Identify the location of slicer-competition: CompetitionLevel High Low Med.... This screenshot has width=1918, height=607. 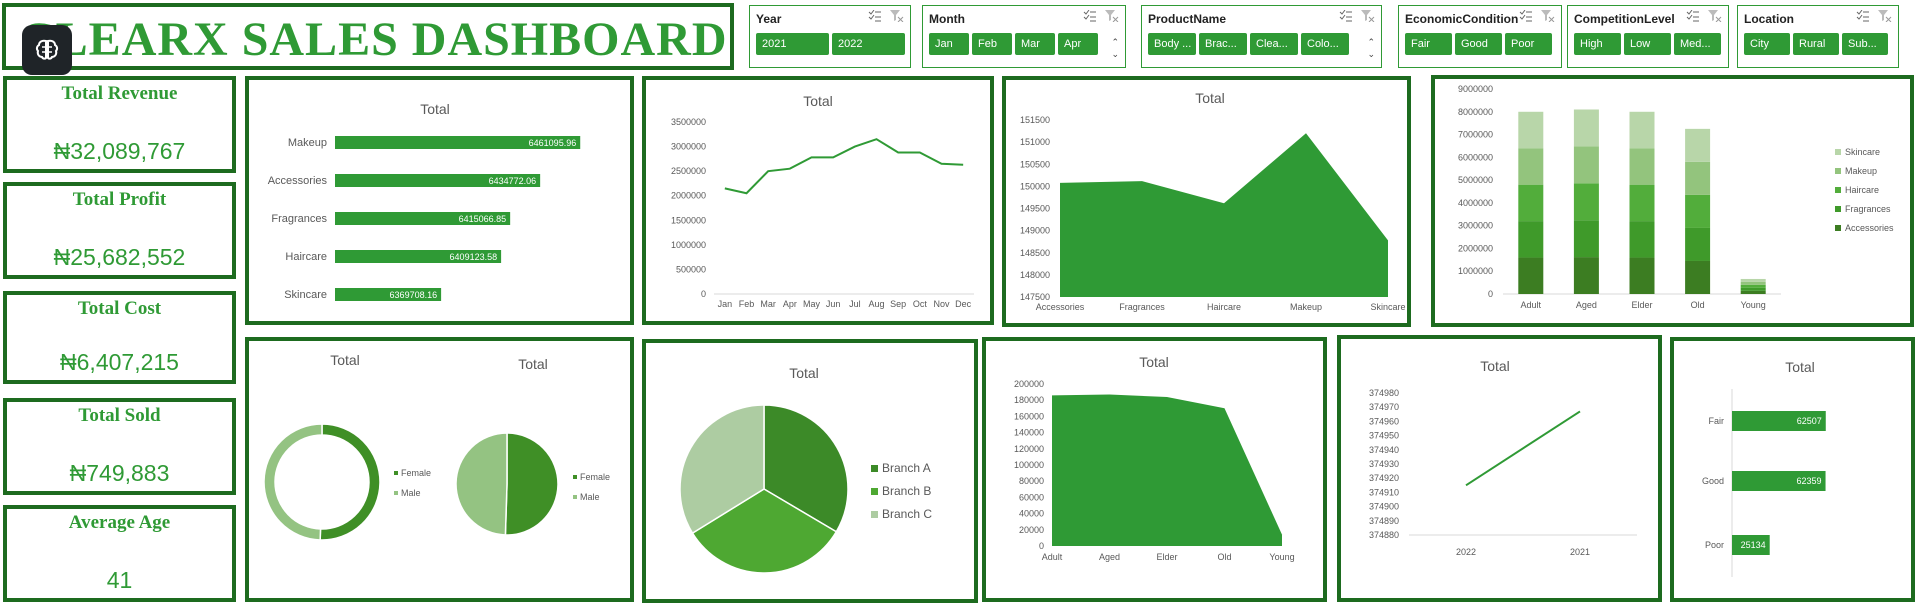
(1648, 36).